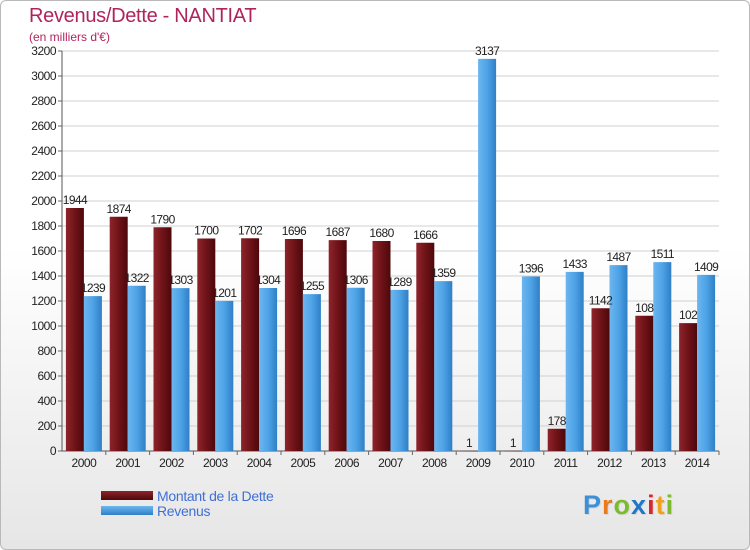 Image resolution: width=750 pixels, height=550 pixels. What do you see at coordinates (663, 254) in the screenshot?
I see `data-label: 1511` at bounding box center [663, 254].